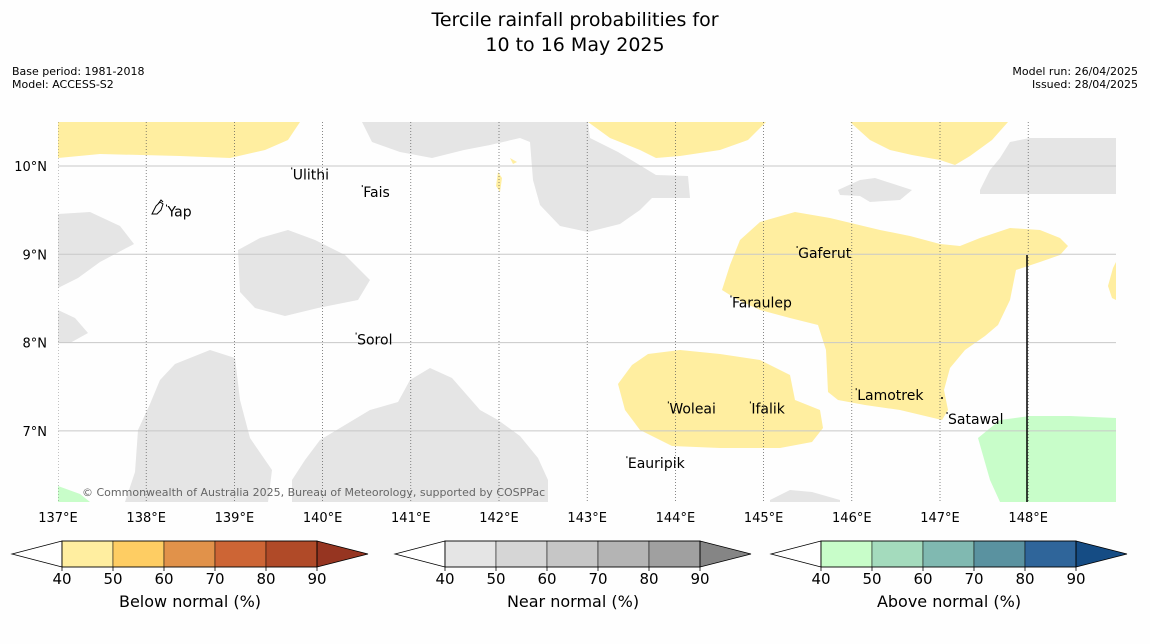 This screenshot has width=1150, height=644. What do you see at coordinates (30, 167) in the screenshot?
I see `latitude-label: 10°N` at bounding box center [30, 167].